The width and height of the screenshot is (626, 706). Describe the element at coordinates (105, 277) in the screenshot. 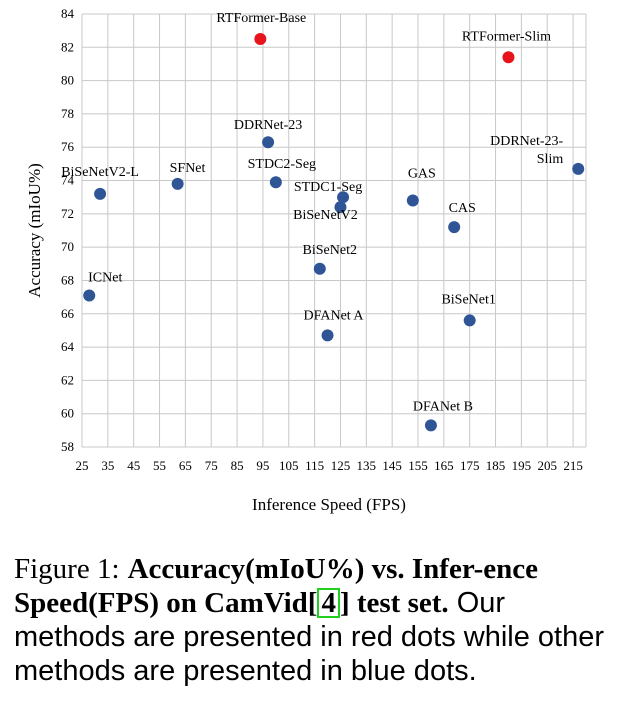

I see `point-label: ICNet` at that location.